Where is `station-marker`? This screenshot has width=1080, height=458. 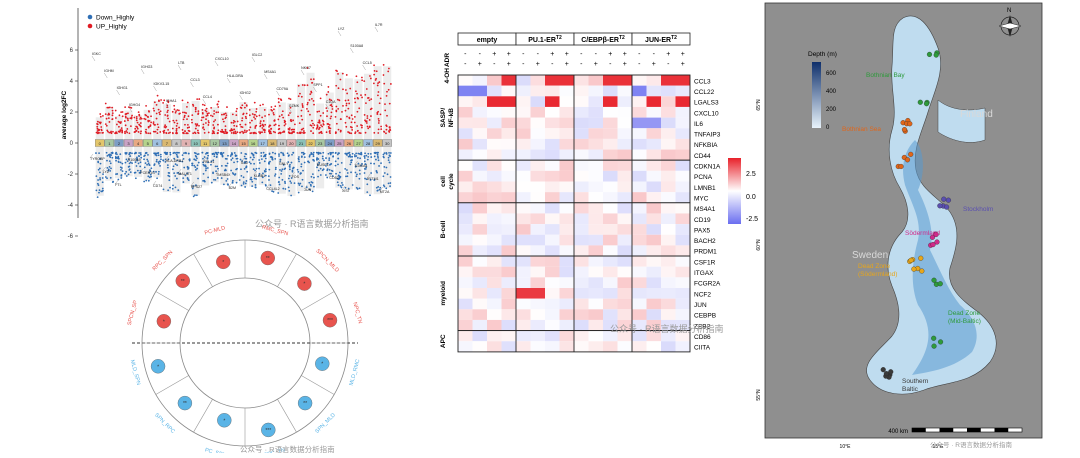
station-marker is located at coordinates (934, 338).